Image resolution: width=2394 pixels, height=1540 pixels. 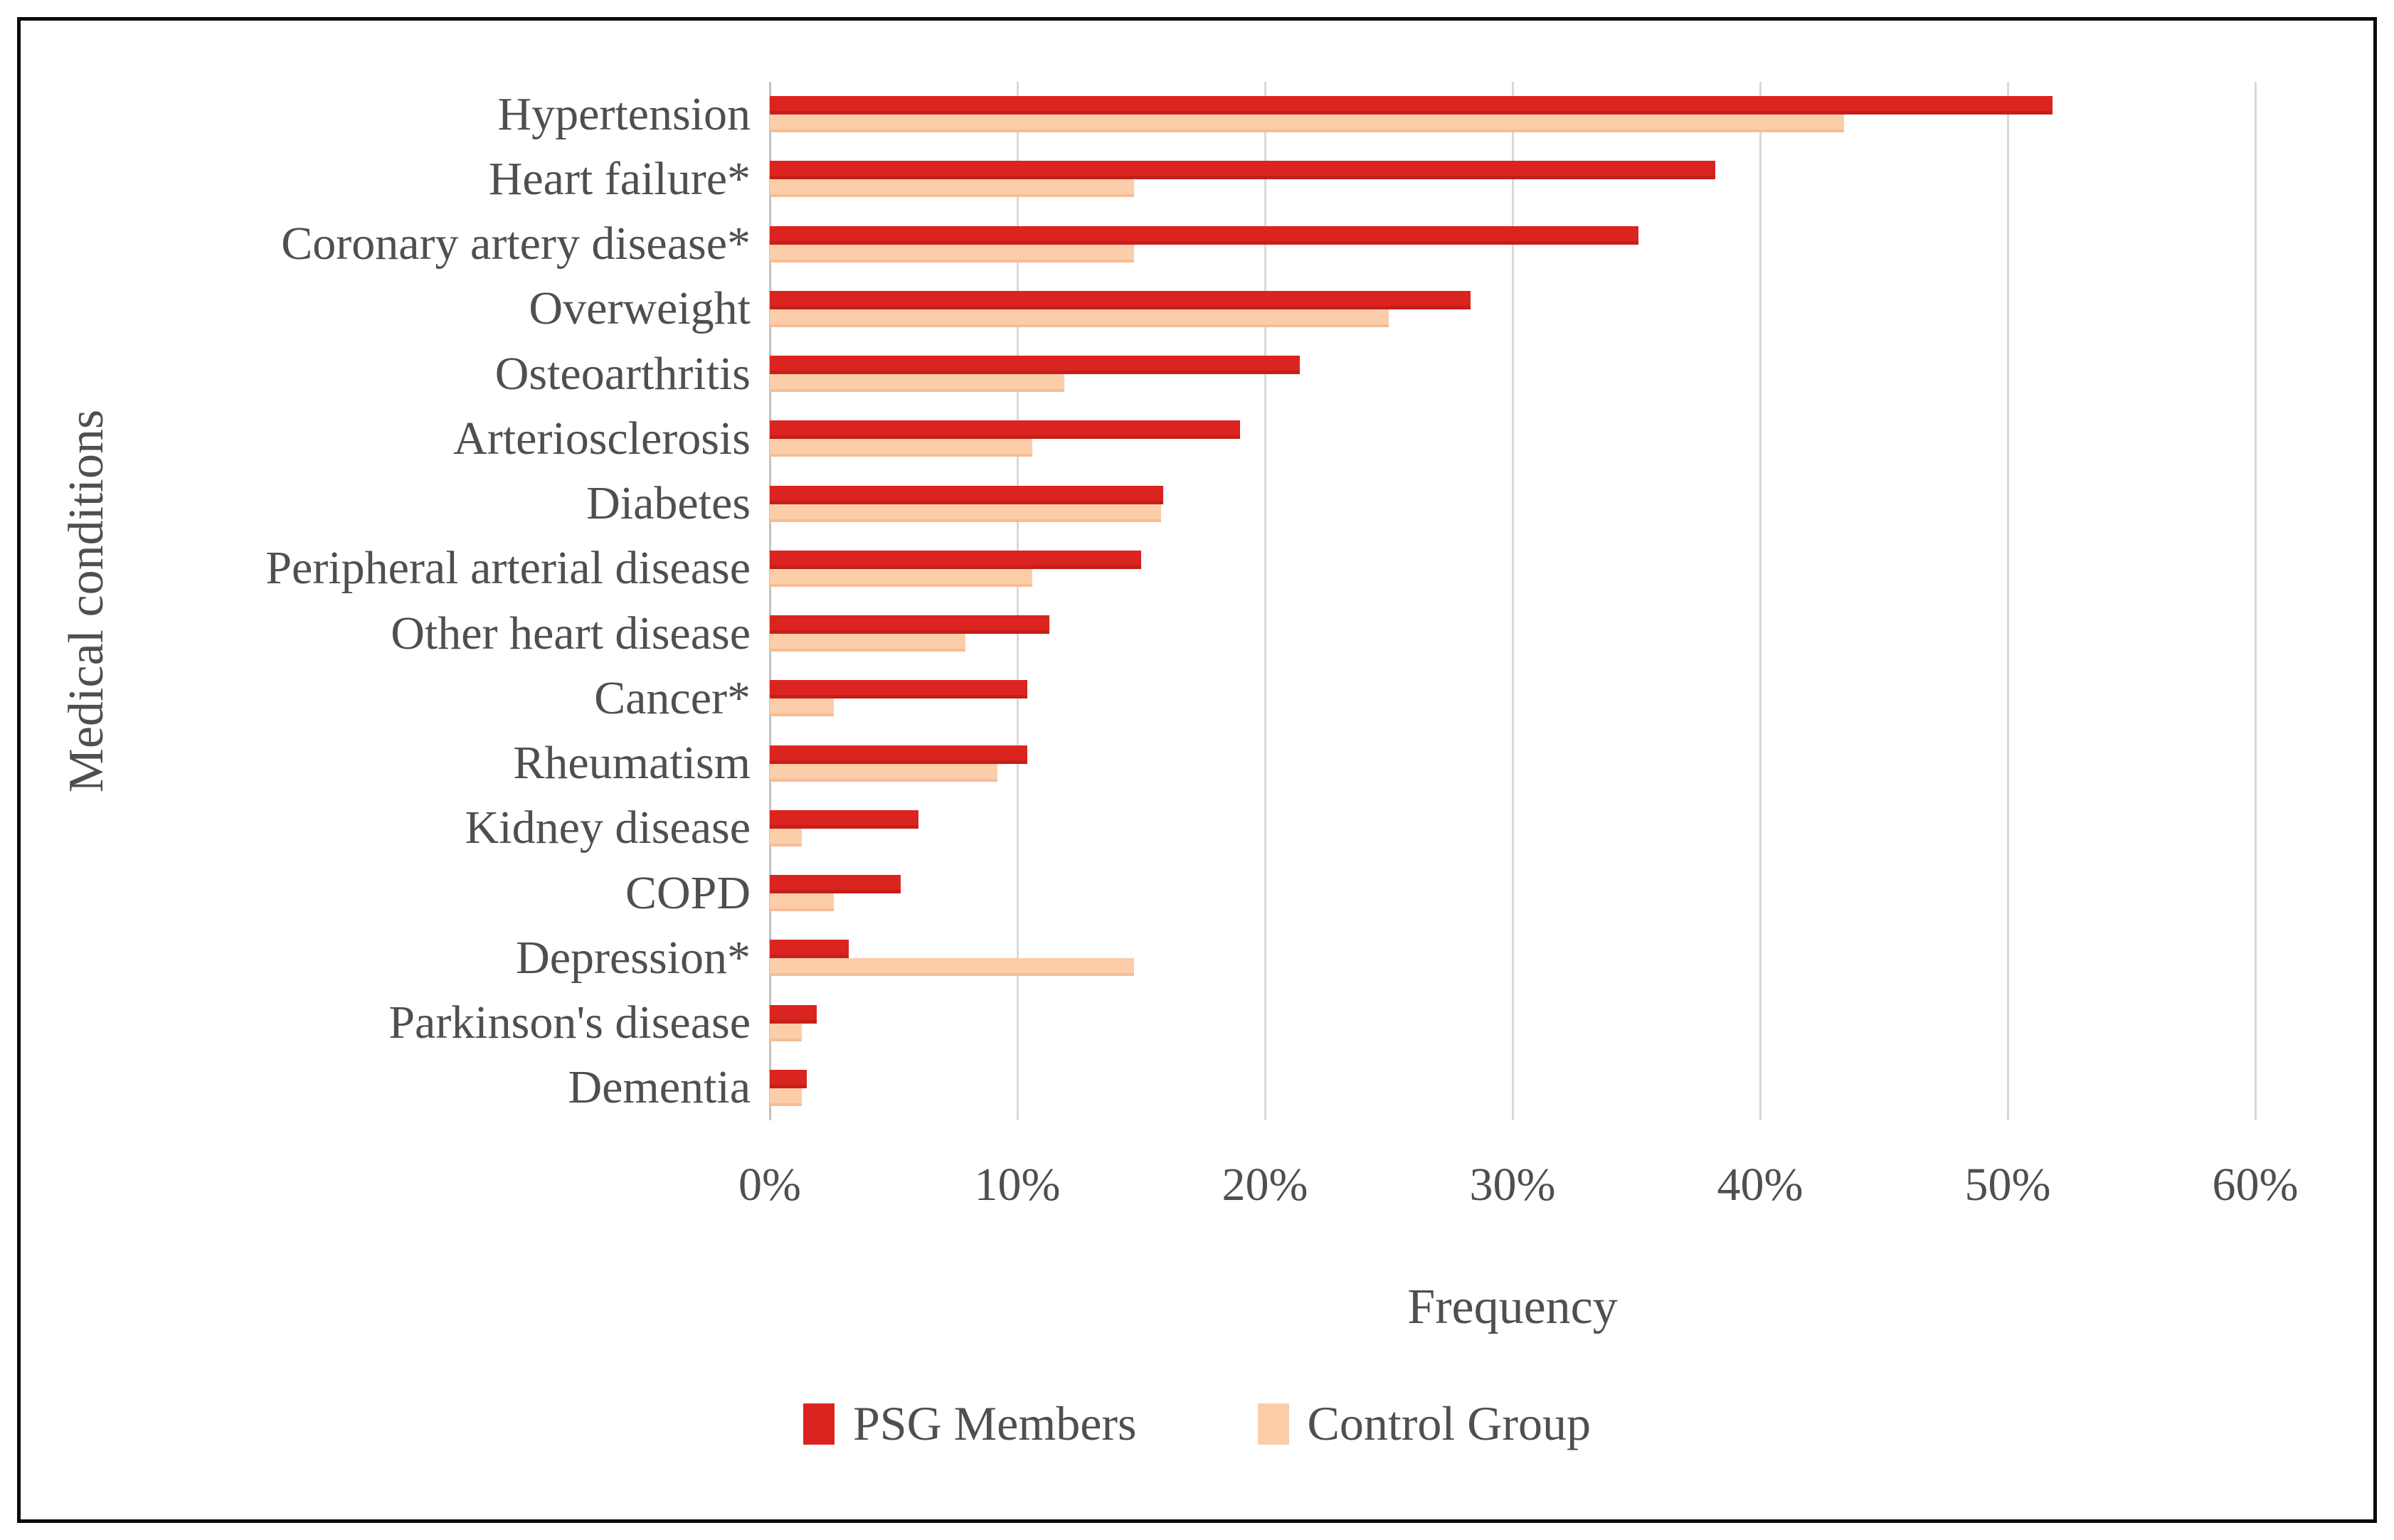 What do you see at coordinates (508, 568) in the screenshot?
I see `category-label: Peripheral arterial disease` at bounding box center [508, 568].